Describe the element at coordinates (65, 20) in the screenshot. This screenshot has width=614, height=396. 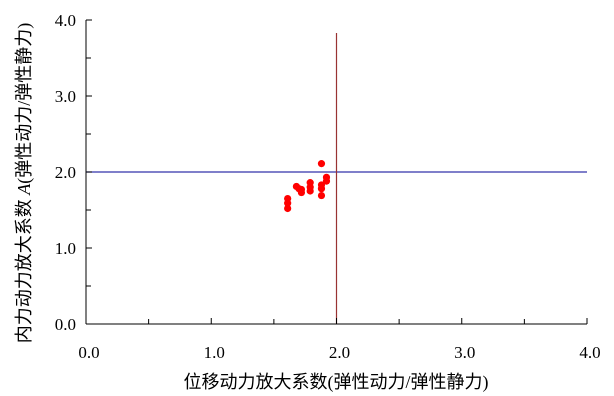
I see `y-tick-label: 4.0` at that location.